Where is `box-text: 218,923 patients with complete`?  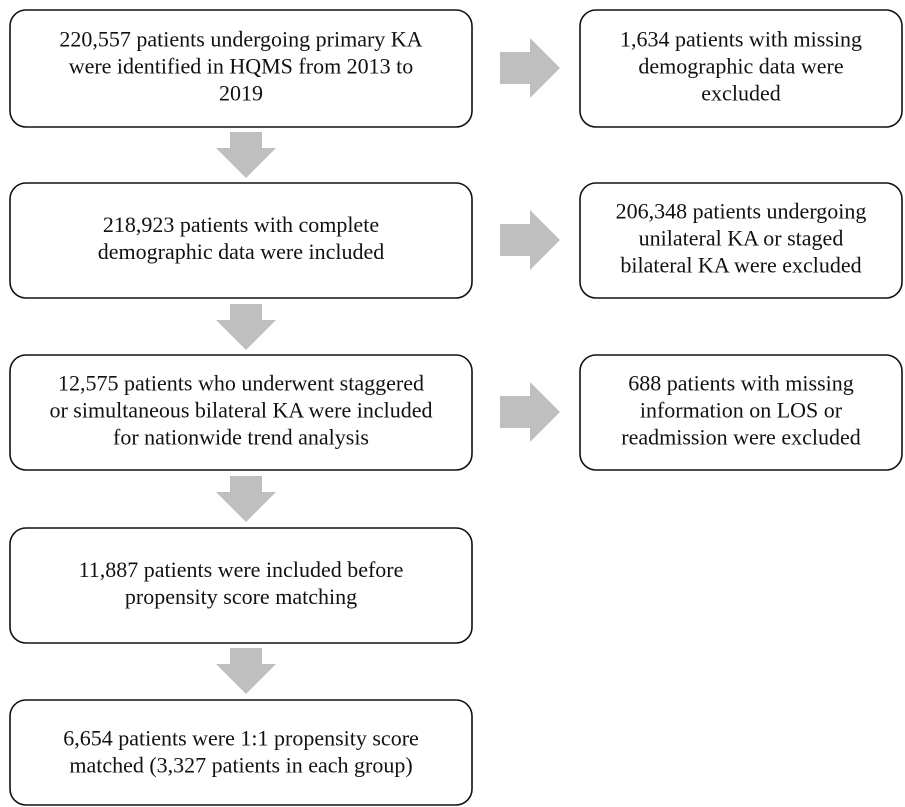
box-text: 218,923 patients with complete is located at coordinates (241, 224).